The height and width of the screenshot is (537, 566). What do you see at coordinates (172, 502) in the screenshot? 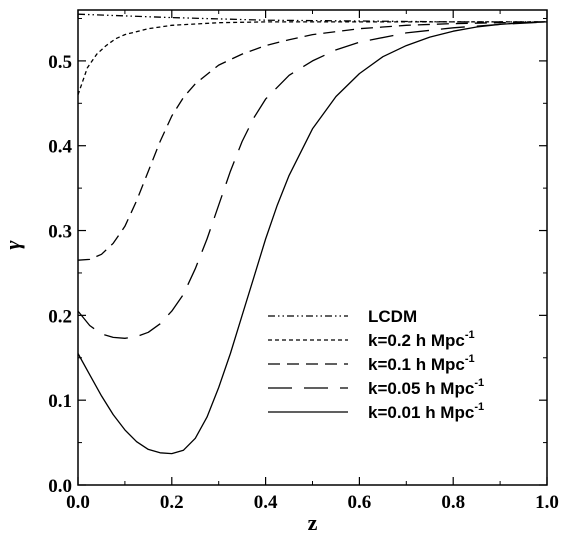
I see `x-tick-label: 0.2` at bounding box center [172, 502].